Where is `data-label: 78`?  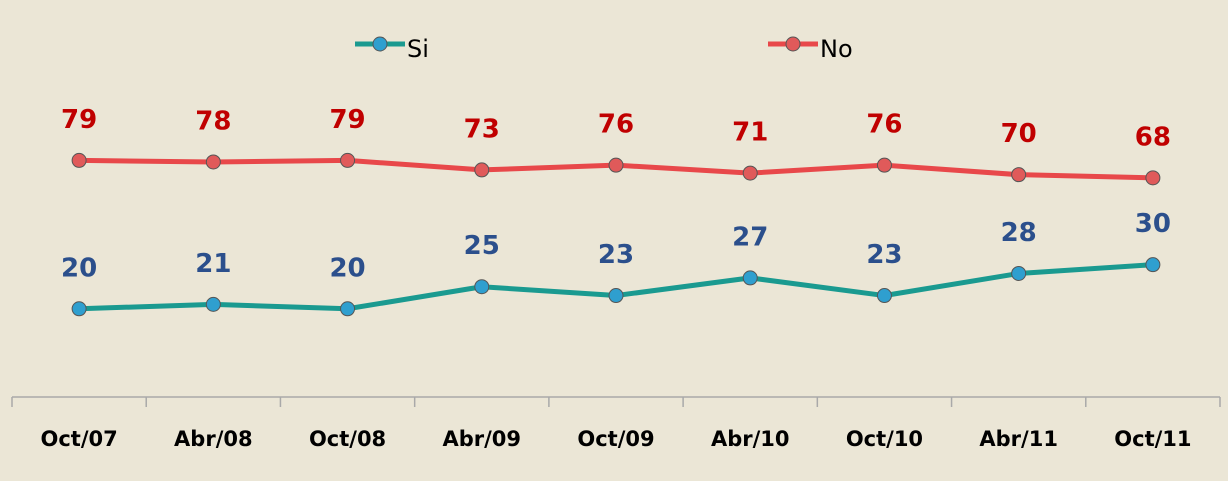 data-label: 78 is located at coordinates (213, 121).